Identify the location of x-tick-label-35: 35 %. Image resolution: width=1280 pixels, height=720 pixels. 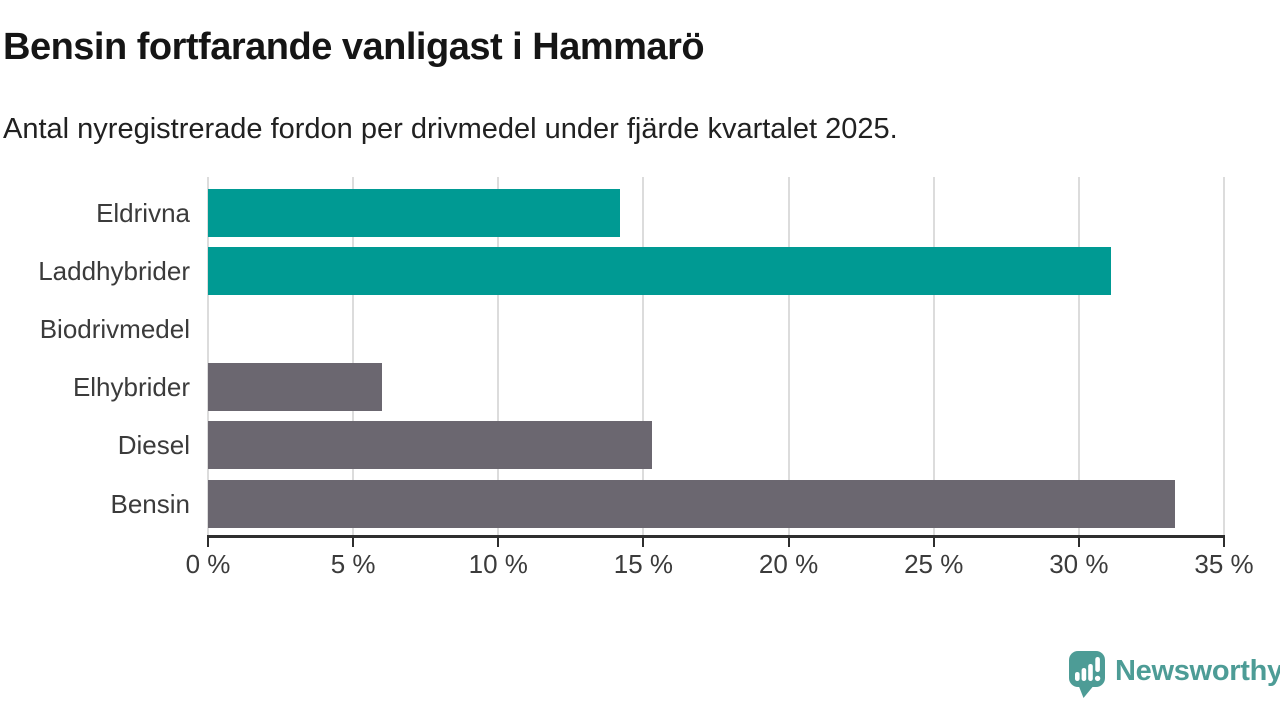
(1224, 564).